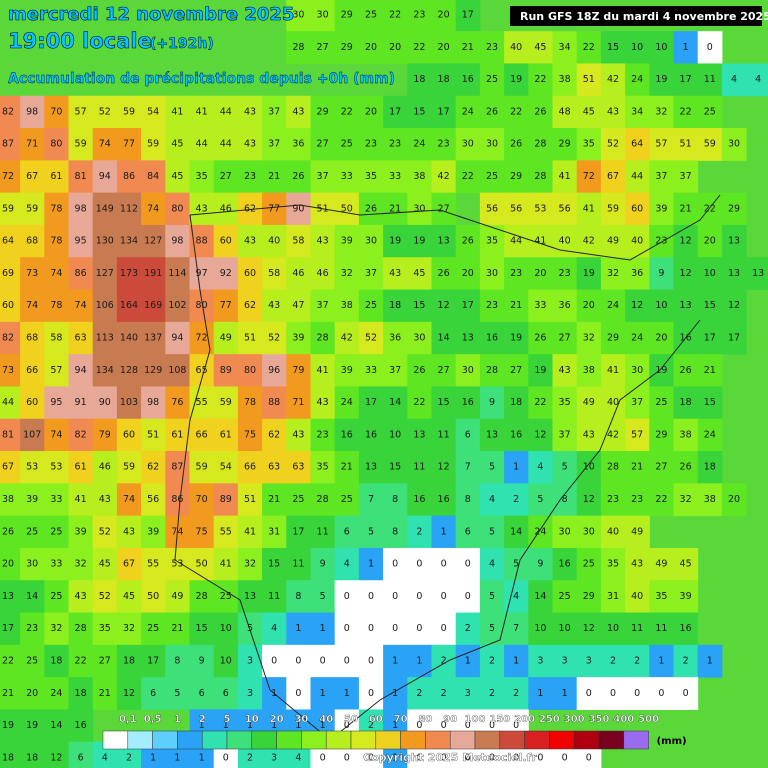 The width and height of the screenshot is (768, 768). I want to click on legend-label: 2, so click(202, 719).